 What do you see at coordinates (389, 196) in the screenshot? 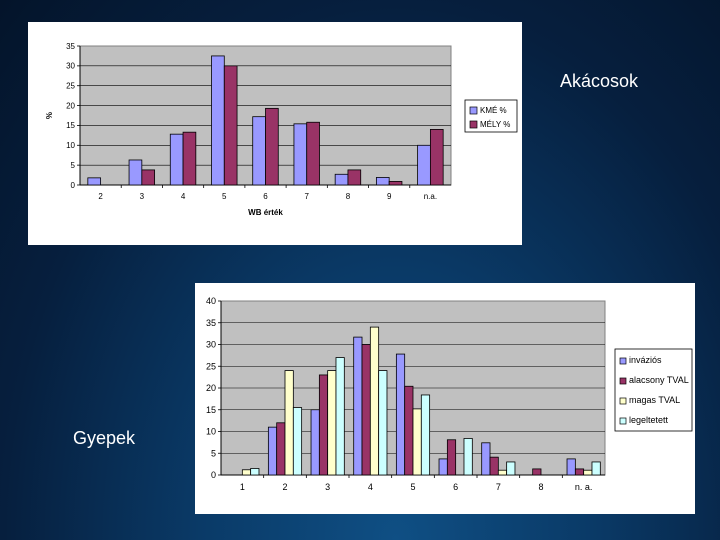
I see `x-tick-label: 9` at bounding box center [389, 196].